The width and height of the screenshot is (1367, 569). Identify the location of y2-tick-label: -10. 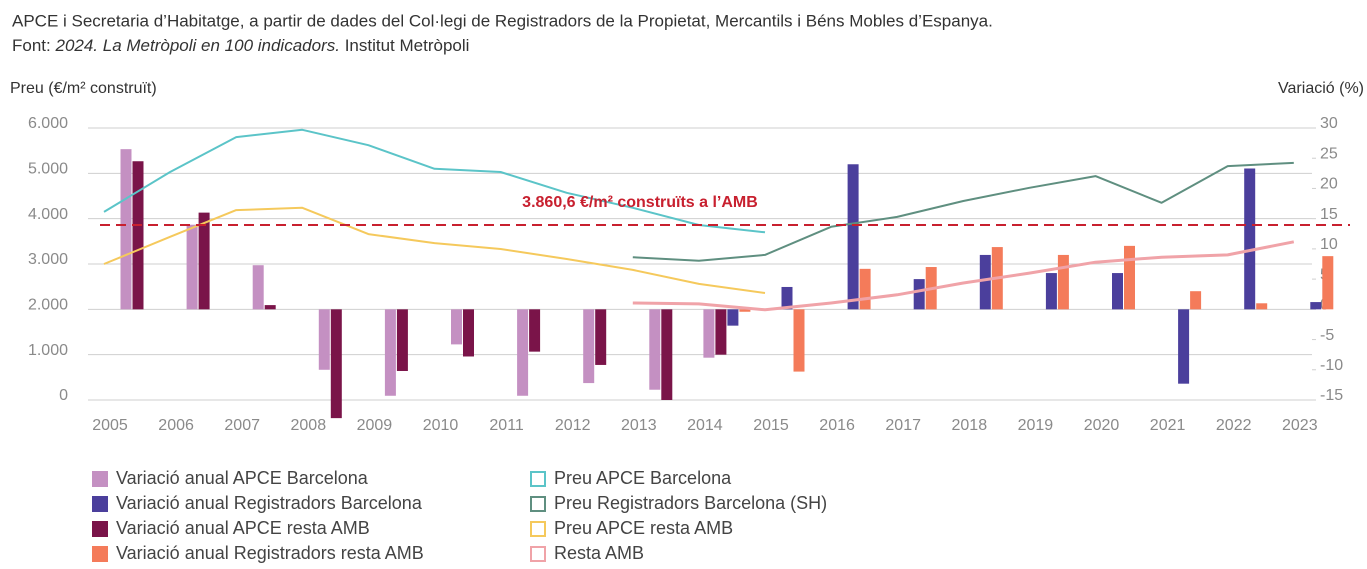
(1331, 365).